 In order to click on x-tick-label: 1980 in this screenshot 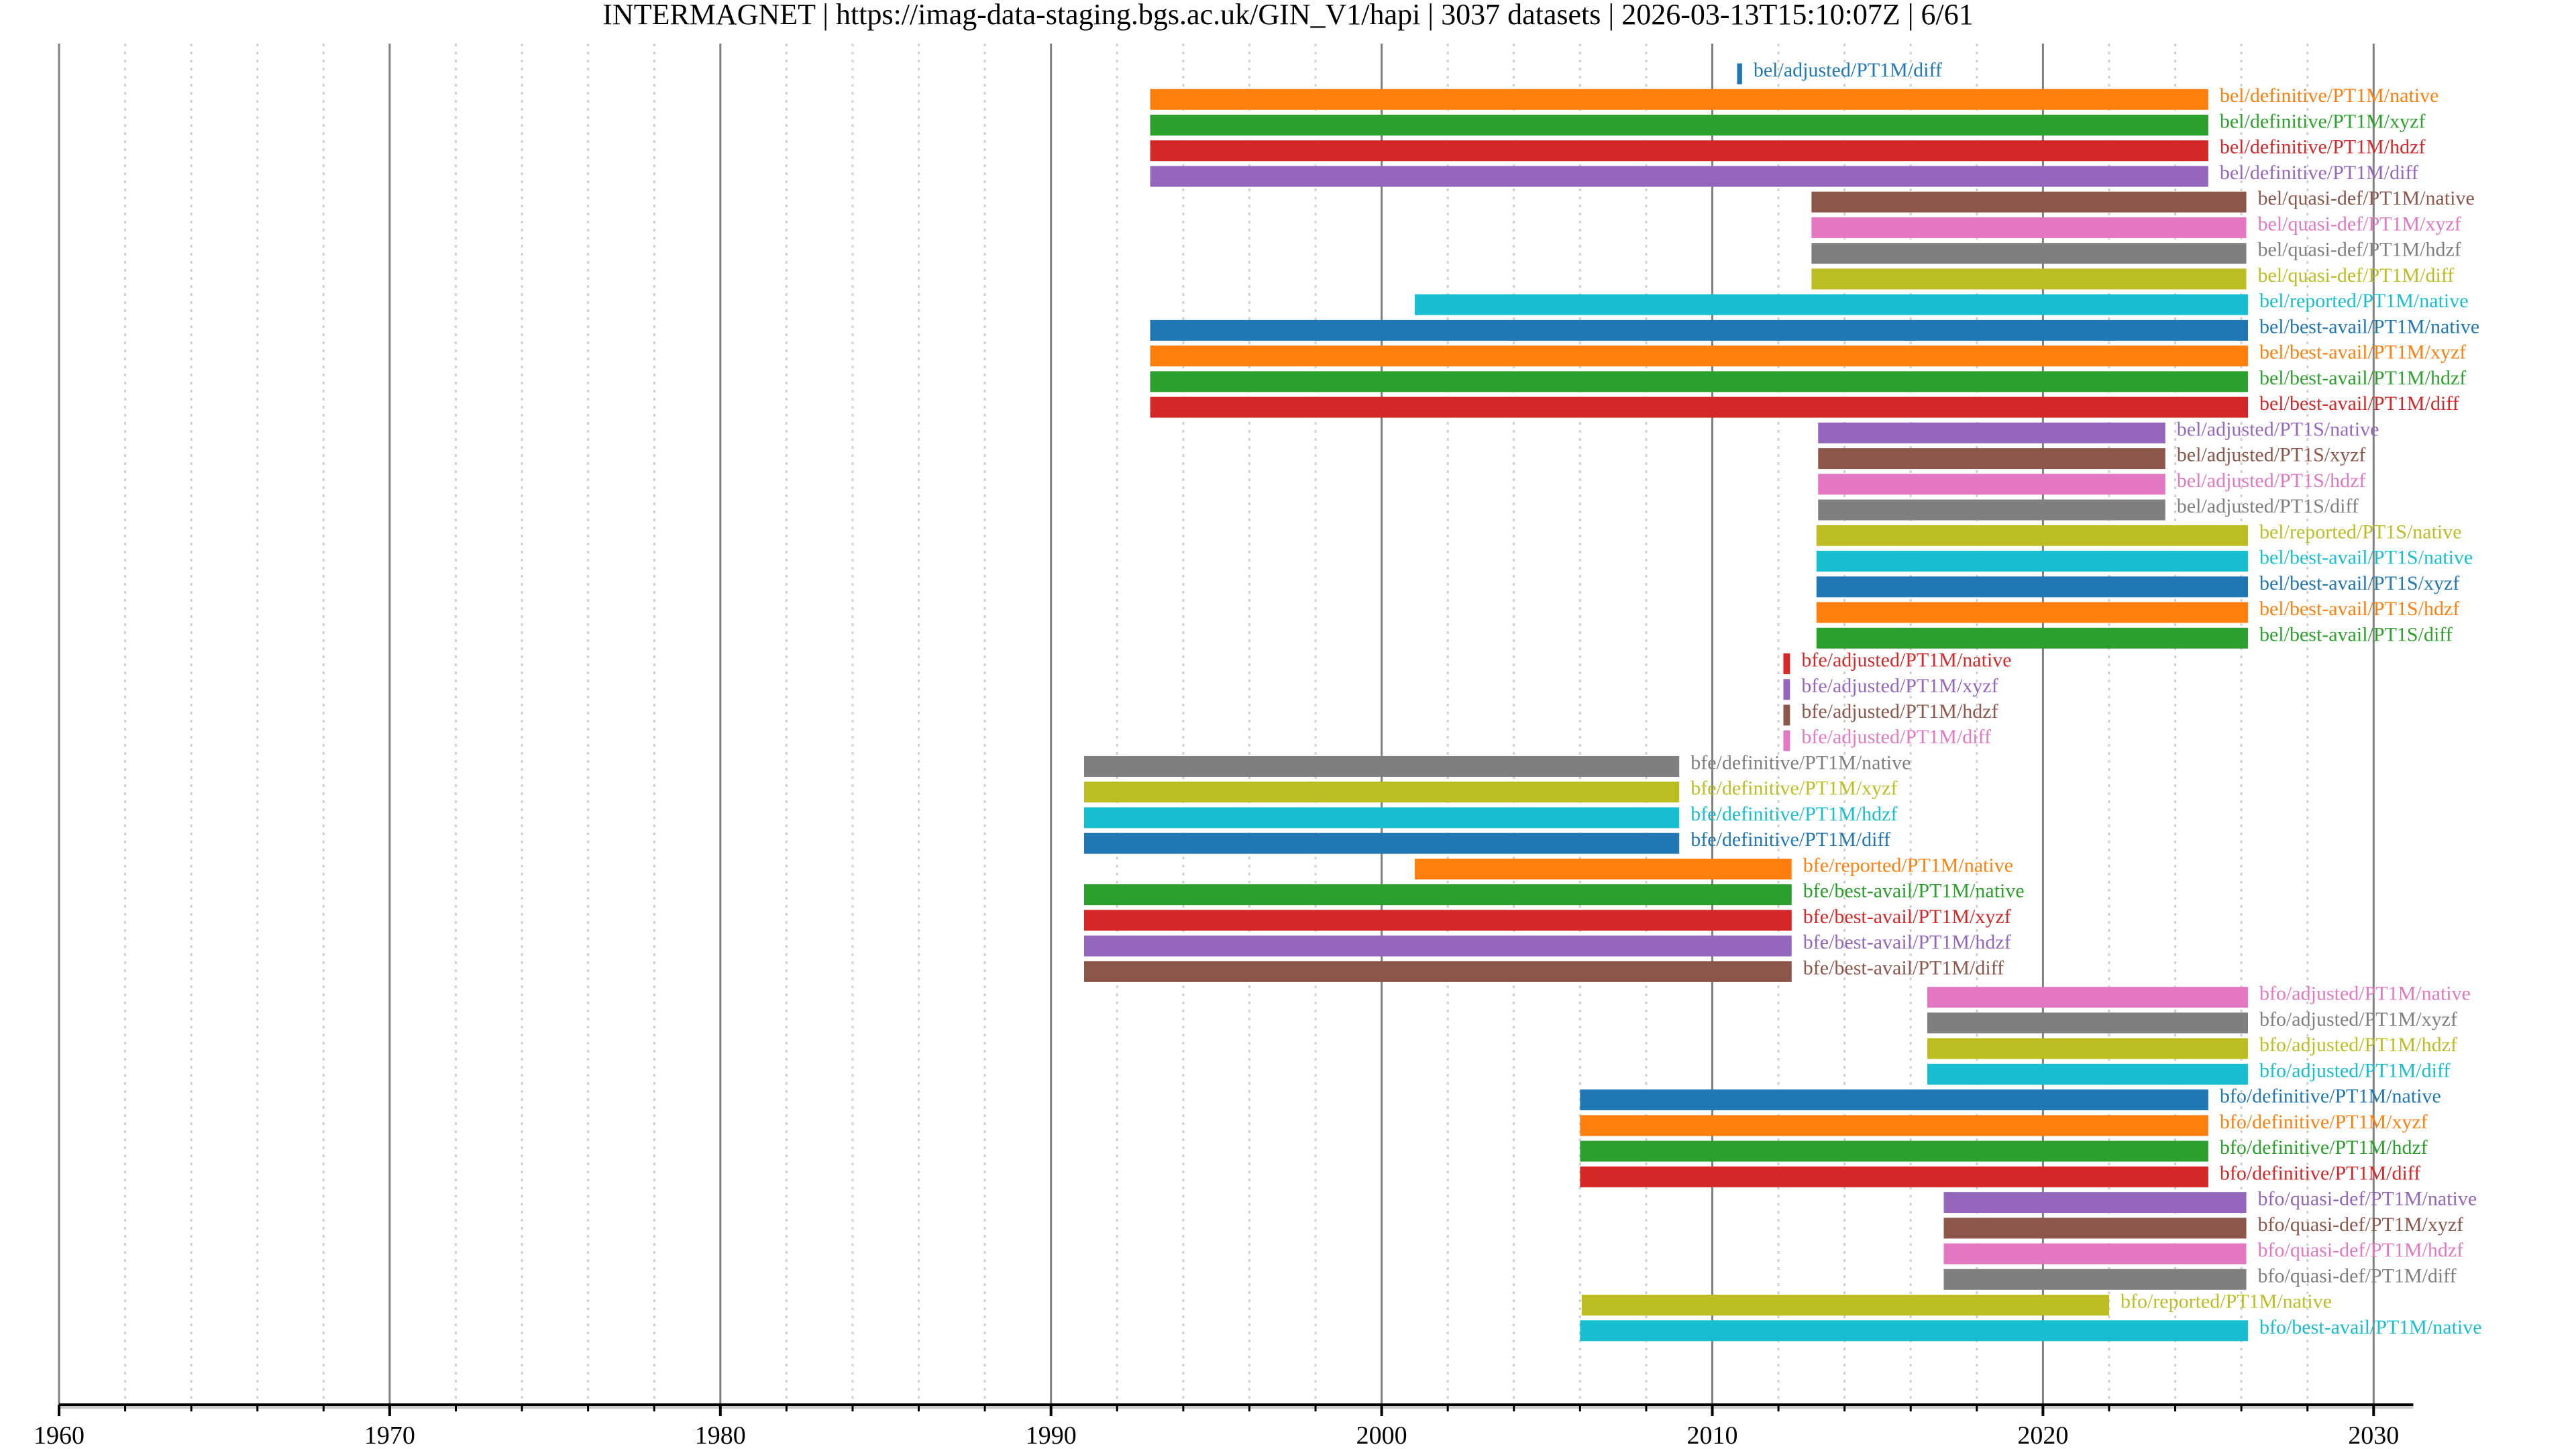, I will do `click(720, 1435)`.